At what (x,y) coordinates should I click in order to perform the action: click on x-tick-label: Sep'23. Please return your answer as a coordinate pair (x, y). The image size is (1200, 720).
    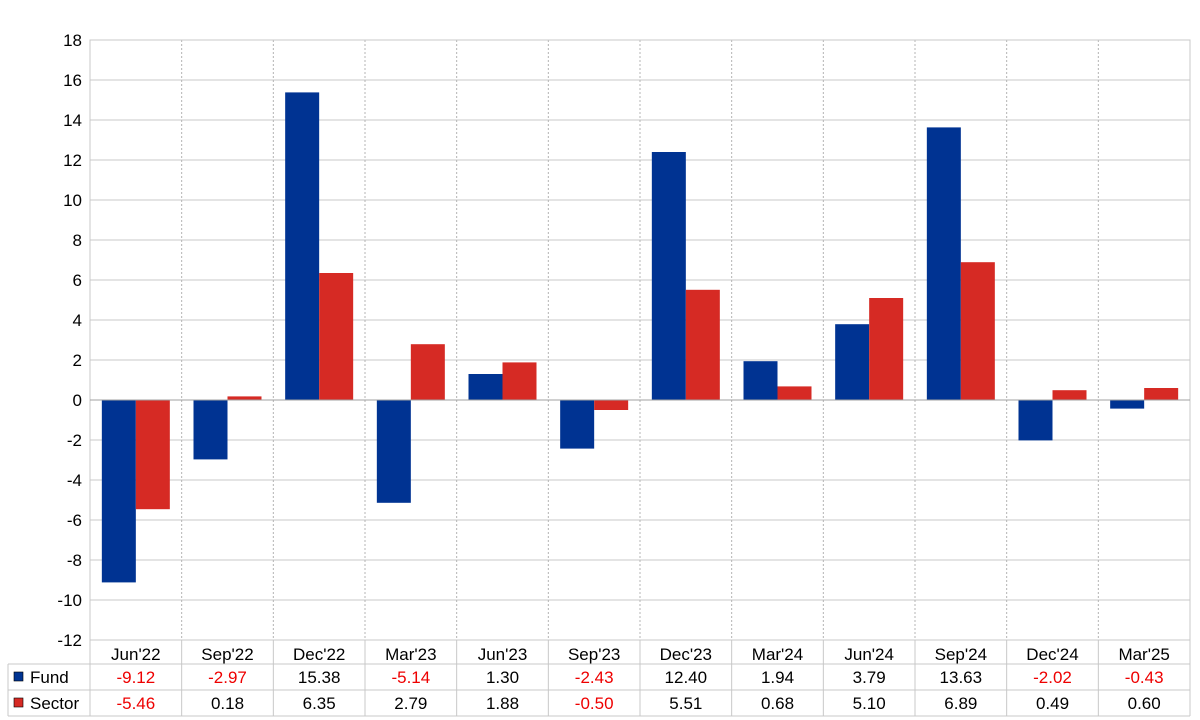
    Looking at the image, I should click on (594, 654).